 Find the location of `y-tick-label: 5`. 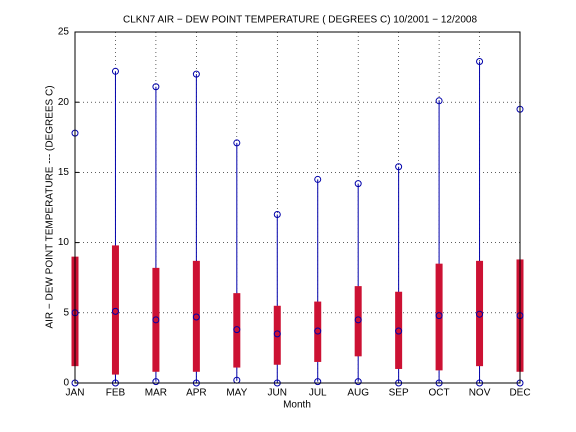

y-tick-label: 5 is located at coordinates (66, 312).